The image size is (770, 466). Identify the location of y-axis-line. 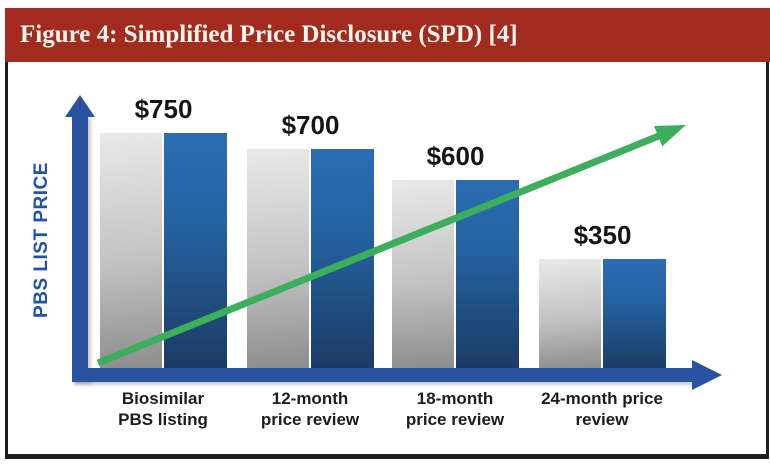
(80, 249).